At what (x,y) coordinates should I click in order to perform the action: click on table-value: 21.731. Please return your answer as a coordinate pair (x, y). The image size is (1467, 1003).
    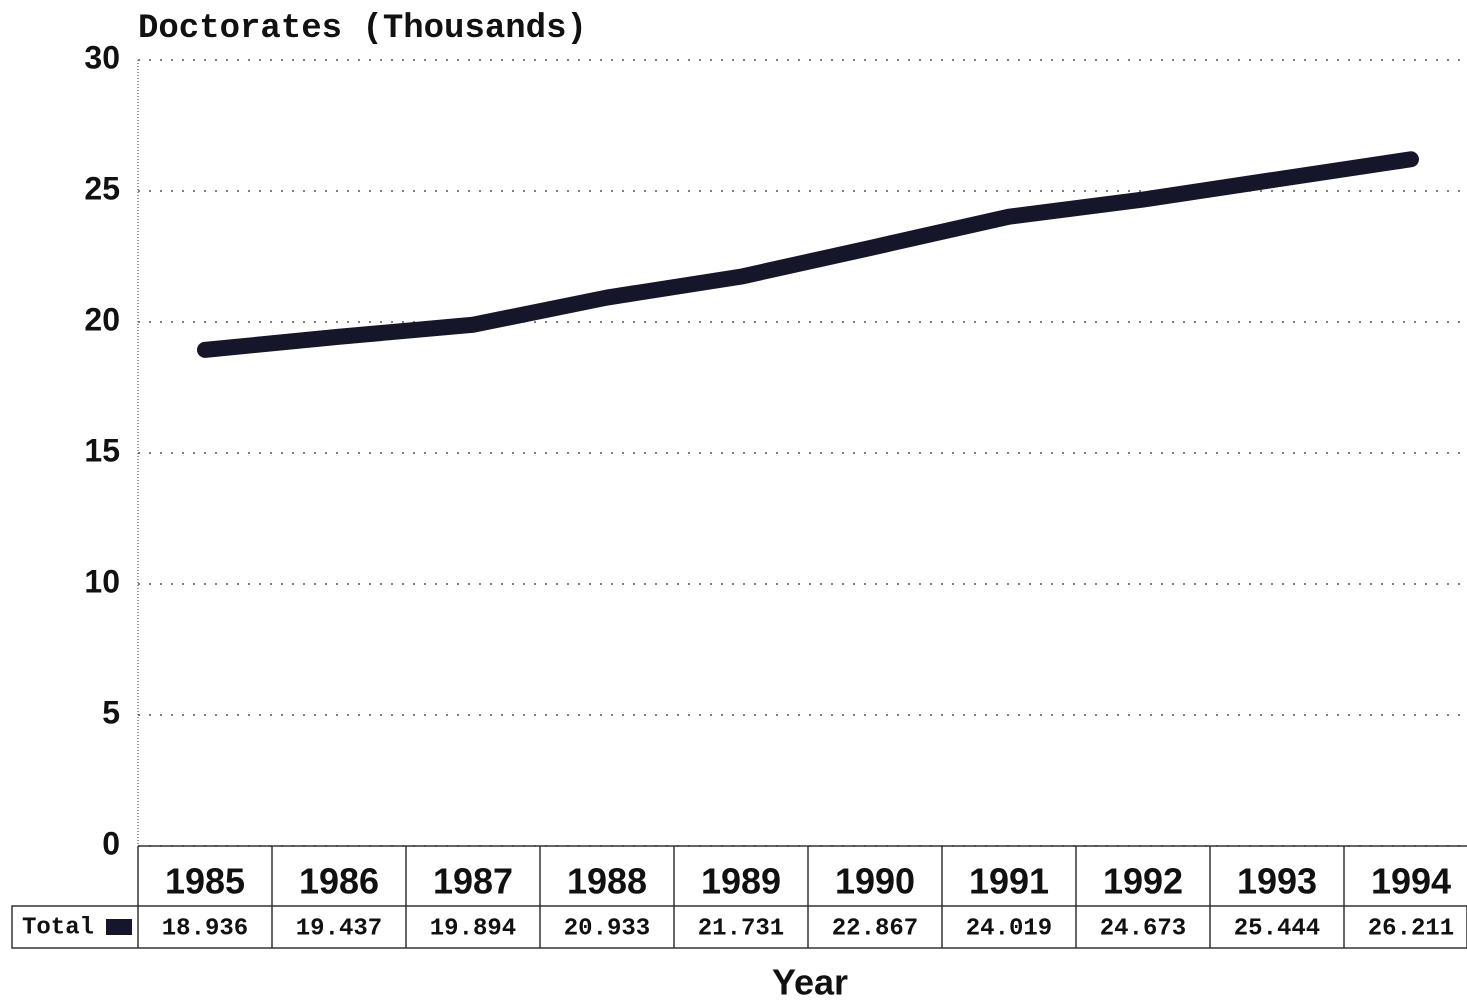
    Looking at the image, I should click on (741, 928).